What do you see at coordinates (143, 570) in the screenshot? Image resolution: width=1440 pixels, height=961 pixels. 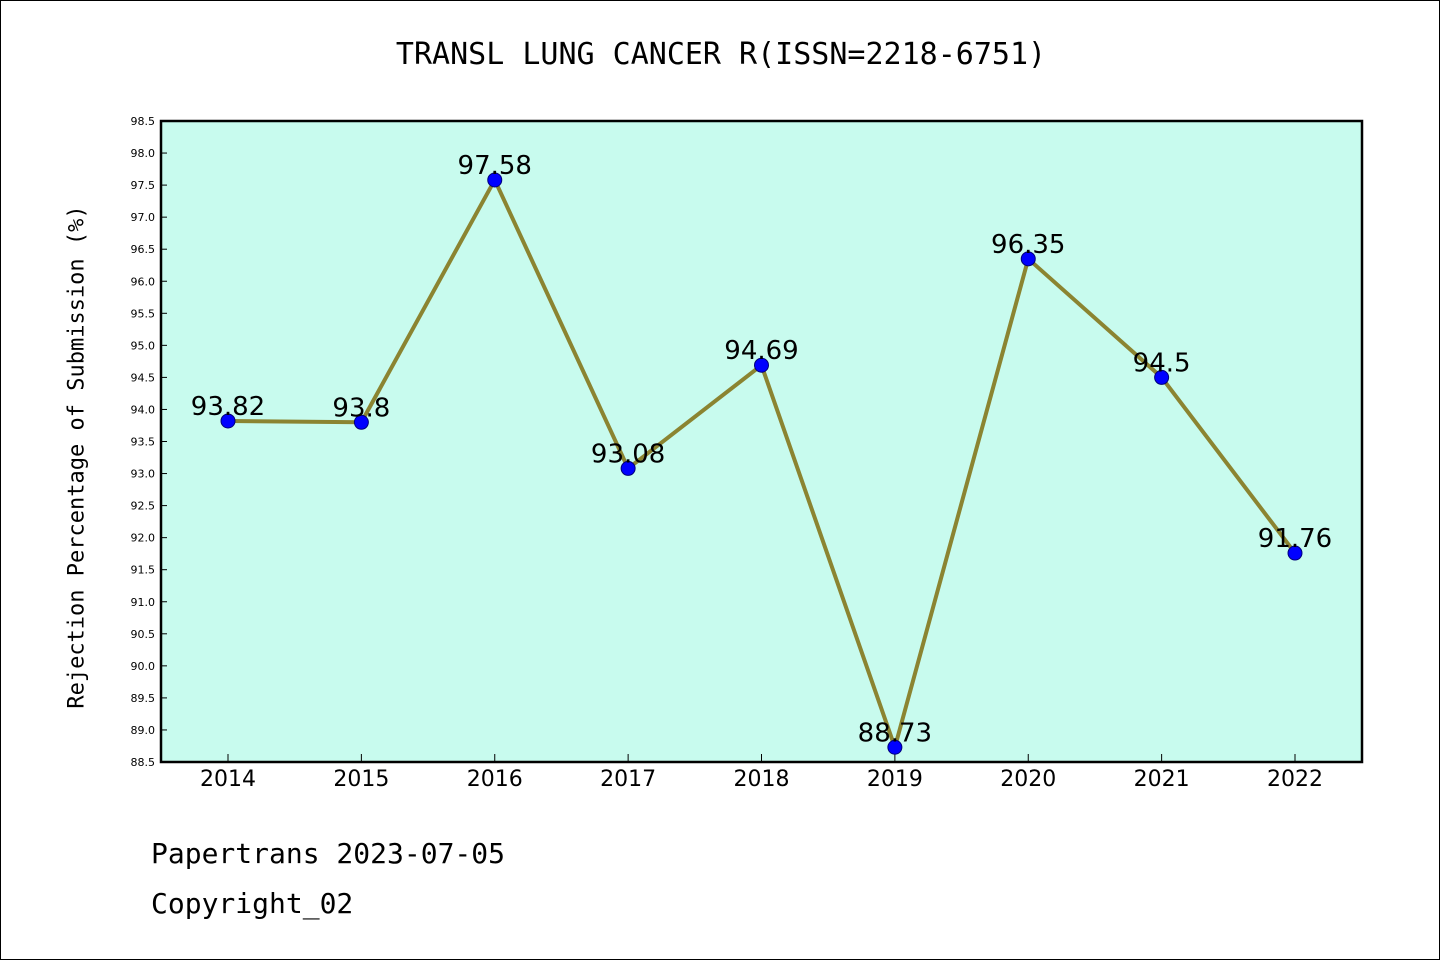 I see `y-tick-label: 91.5` at bounding box center [143, 570].